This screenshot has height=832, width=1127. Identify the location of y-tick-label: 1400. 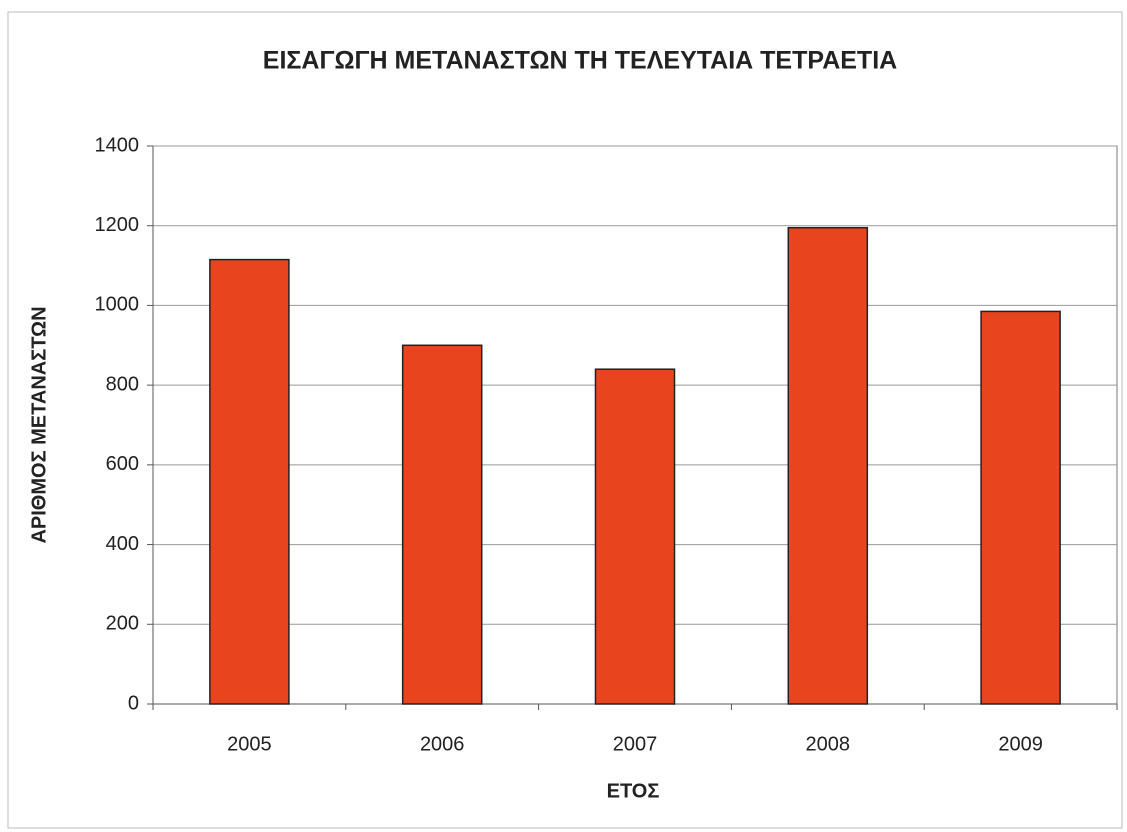
(117, 145).